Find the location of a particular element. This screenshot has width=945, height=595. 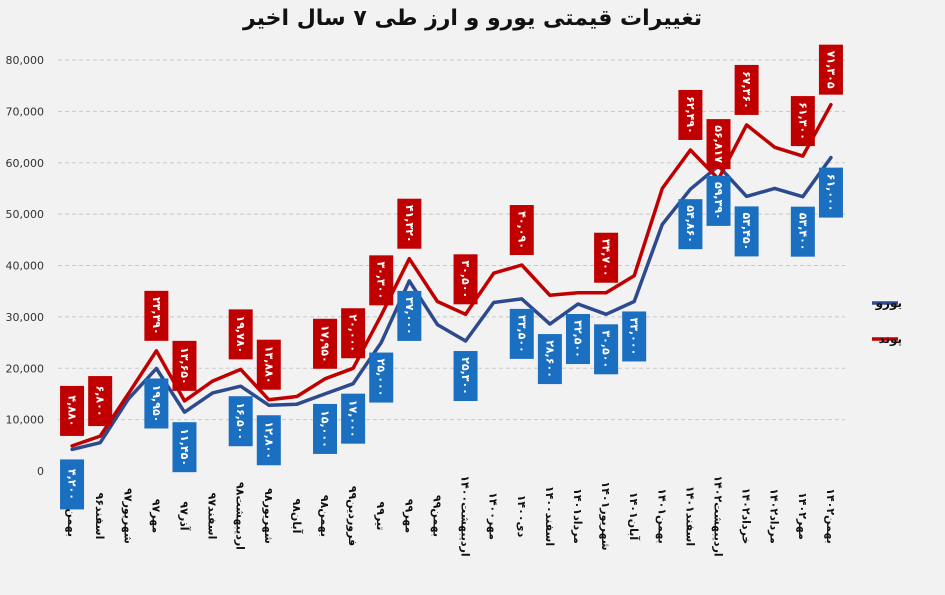

legend-pound-label: پوند is located at coordinates (890, 339).